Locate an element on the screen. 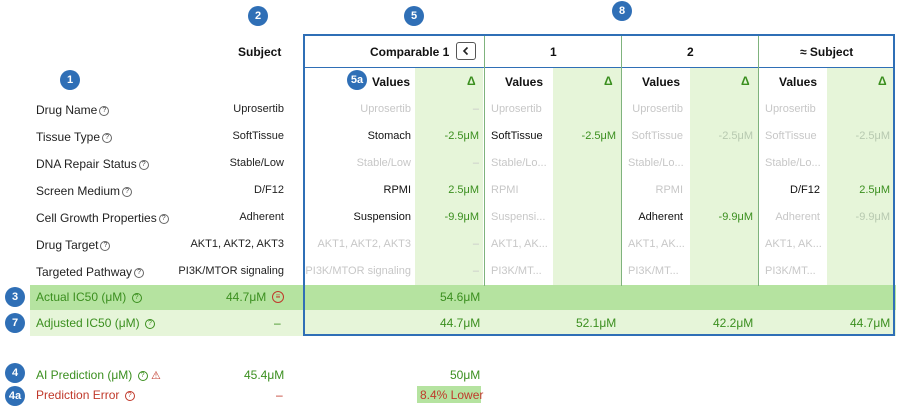 The image size is (897, 414). col2-value: Adherent is located at coordinates (660, 217).